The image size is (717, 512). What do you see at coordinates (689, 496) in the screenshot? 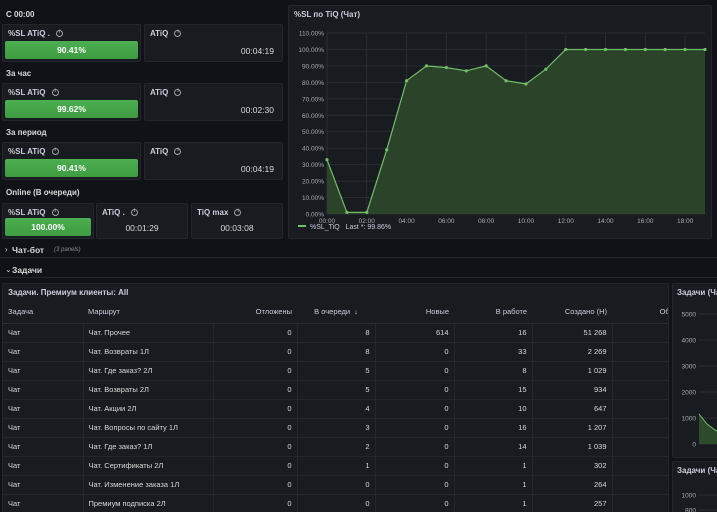
I see `y-tick-label: 1000` at bounding box center [689, 496].